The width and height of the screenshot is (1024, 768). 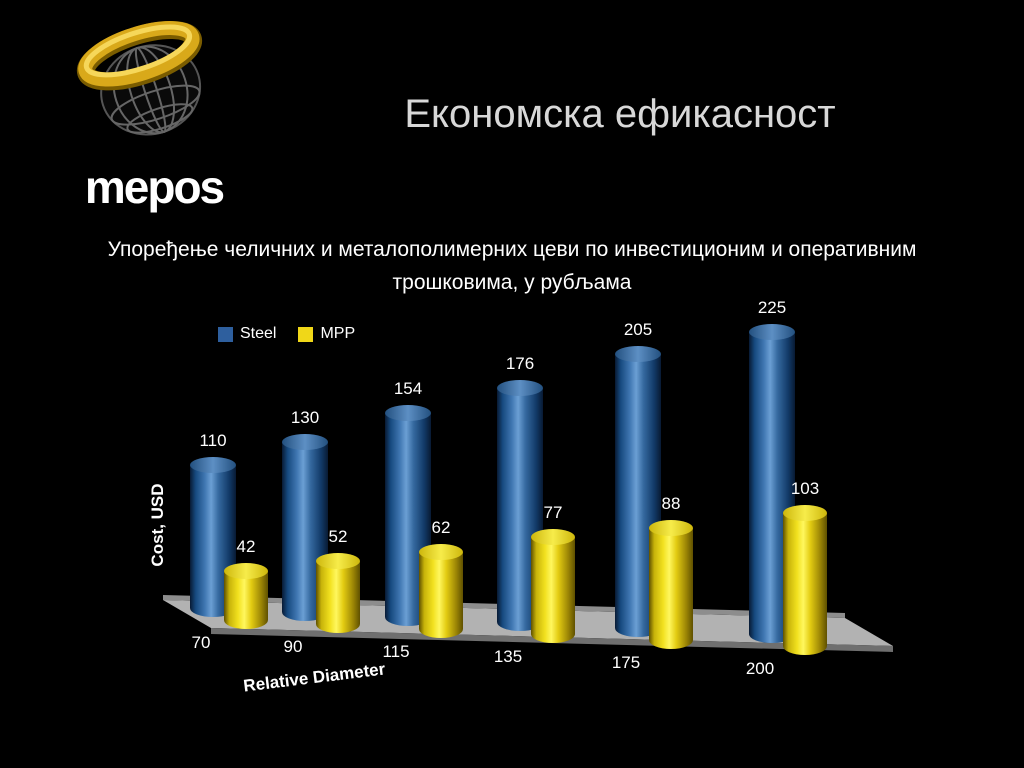 I want to click on slide-title: Економска ефикасност, so click(x=620, y=114).